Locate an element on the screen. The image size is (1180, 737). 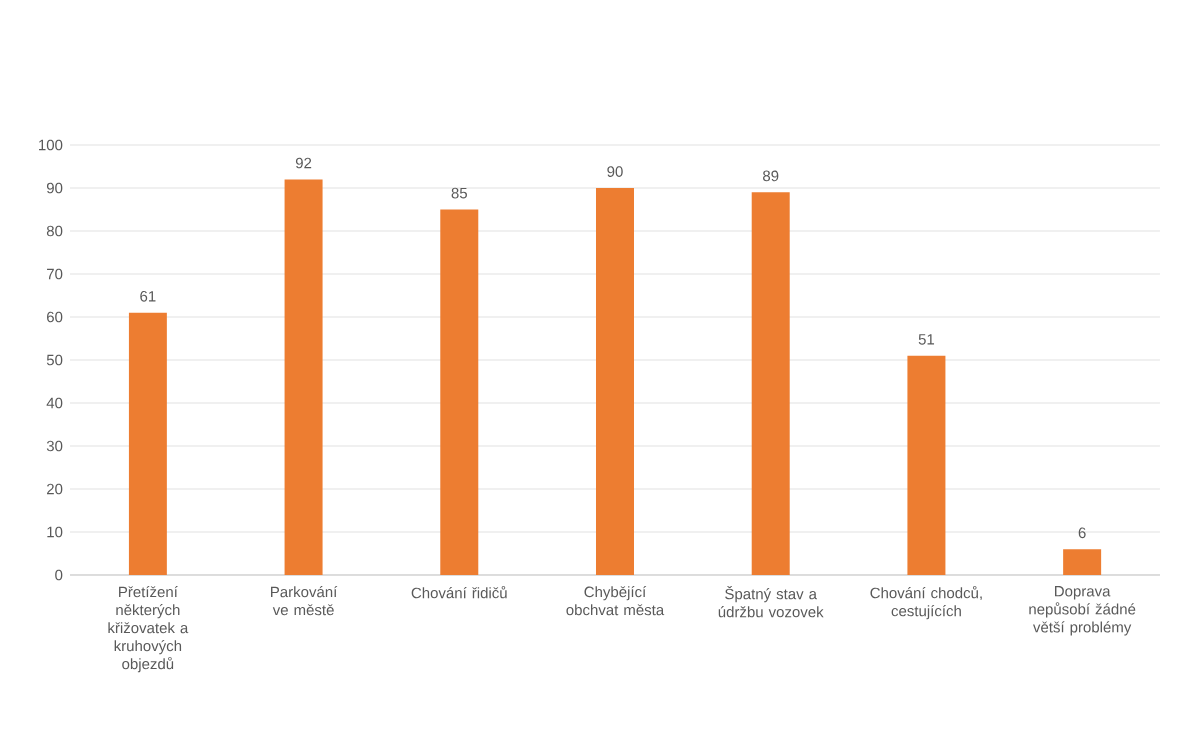
y-tick-label: 60 is located at coordinates (55, 317).